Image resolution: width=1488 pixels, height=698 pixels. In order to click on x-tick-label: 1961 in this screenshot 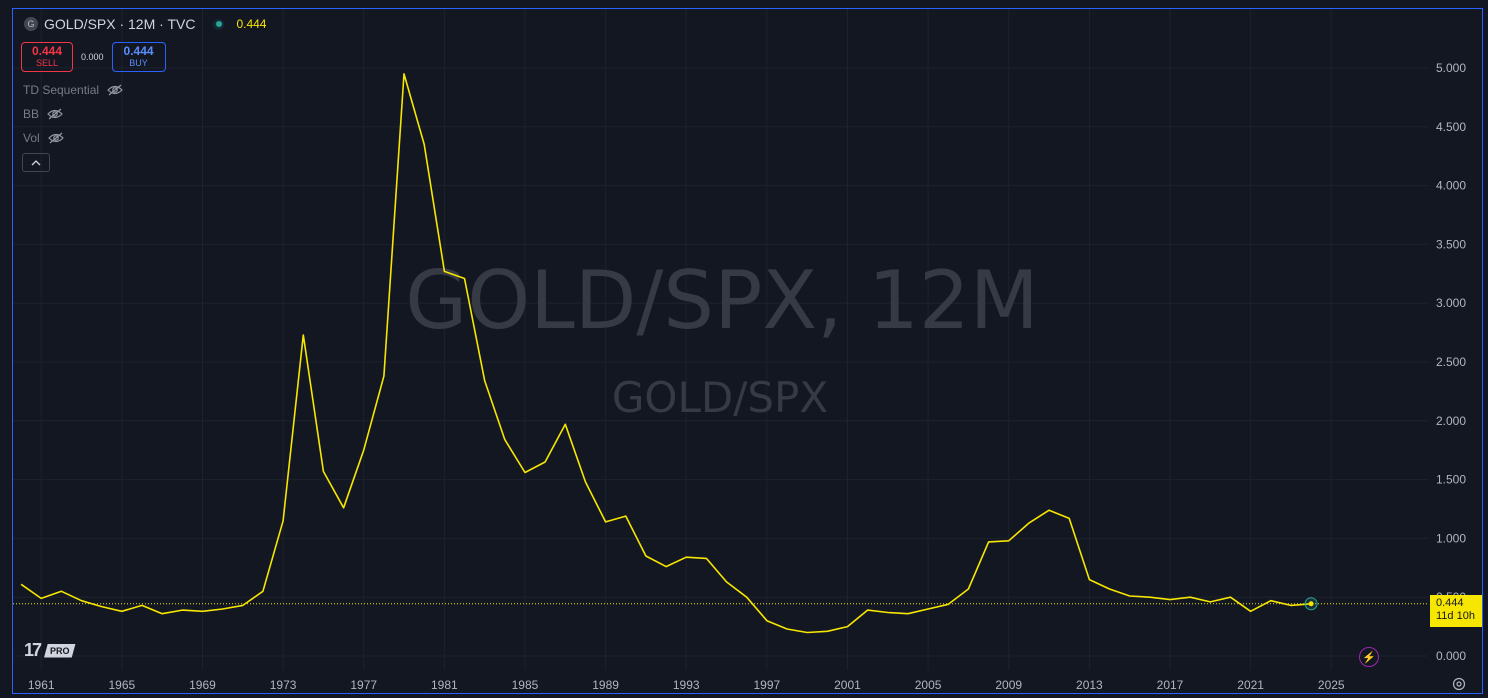, I will do `click(41, 685)`.